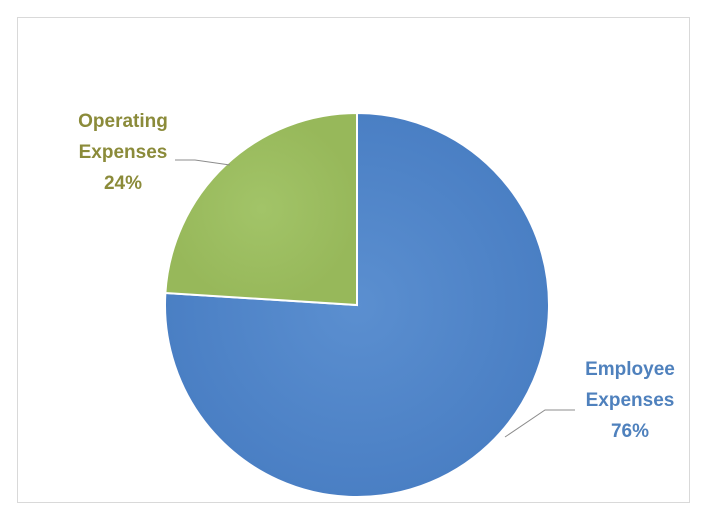 Image resolution: width=707 pixels, height=520 pixels. What do you see at coordinates (123, 121) in the screenshot?
I see `data-label-category-line: Operating` at bounding box center [123, 121].